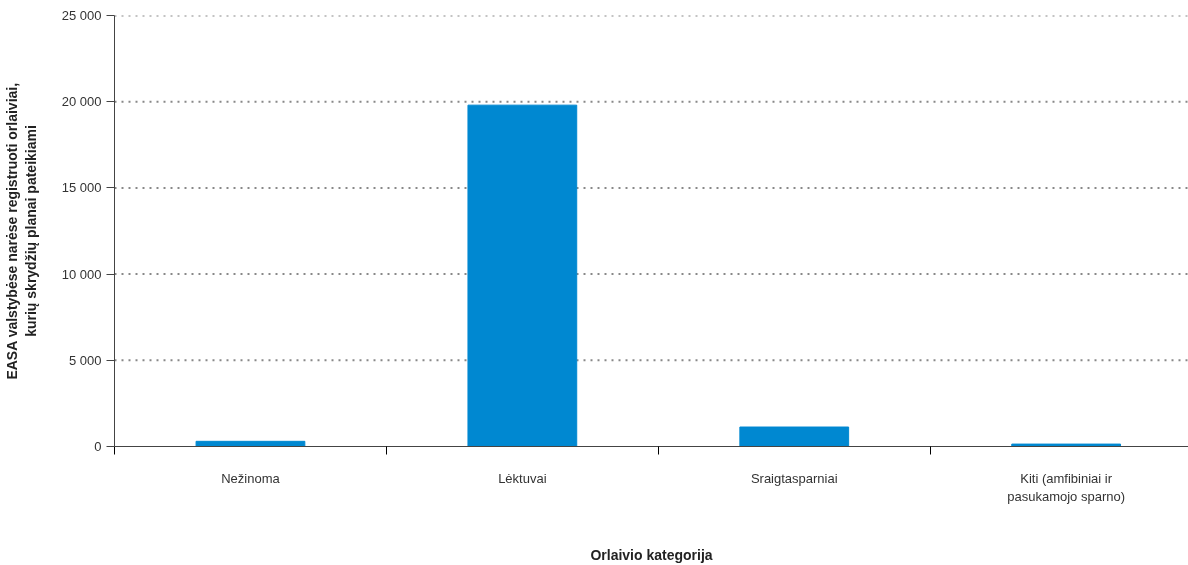 This screenshot has width=1188, height=565. I want to click on y-tick-label: 5 000, so click(85, 360).